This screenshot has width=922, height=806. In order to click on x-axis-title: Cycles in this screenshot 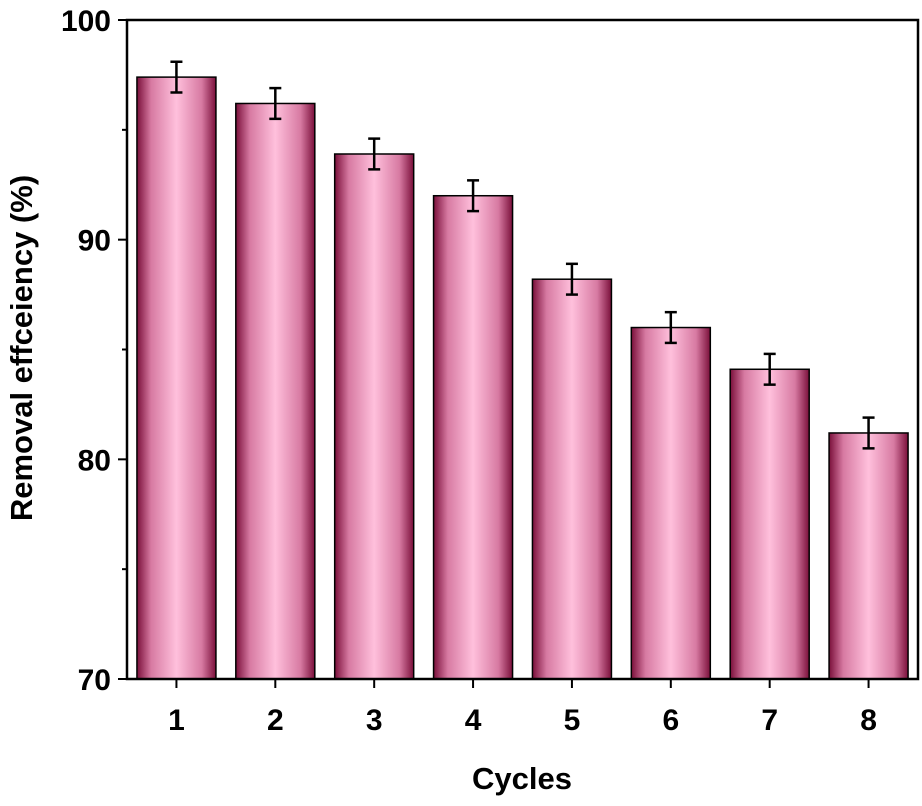, I will do `click(522, 778)`.